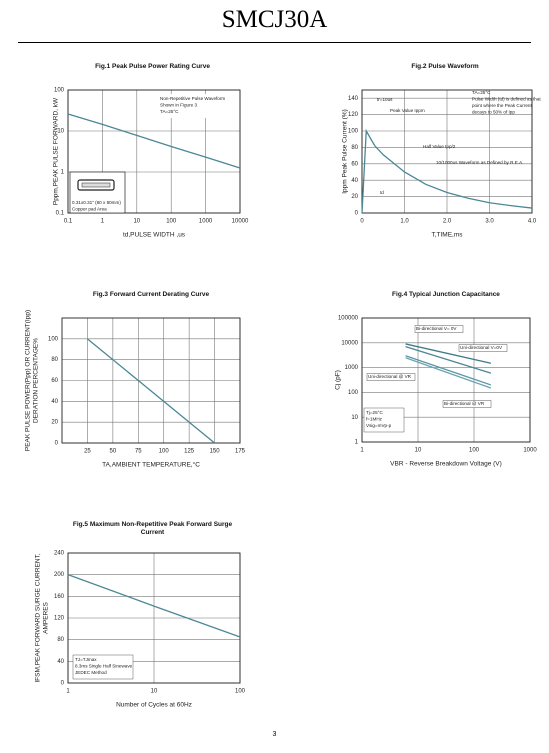  What do you see at coordinates (96, 202) in the screenshot?
I see `annotation: 0.31x0.31" (80 x 80mm)` at bounding box center [96, 202].